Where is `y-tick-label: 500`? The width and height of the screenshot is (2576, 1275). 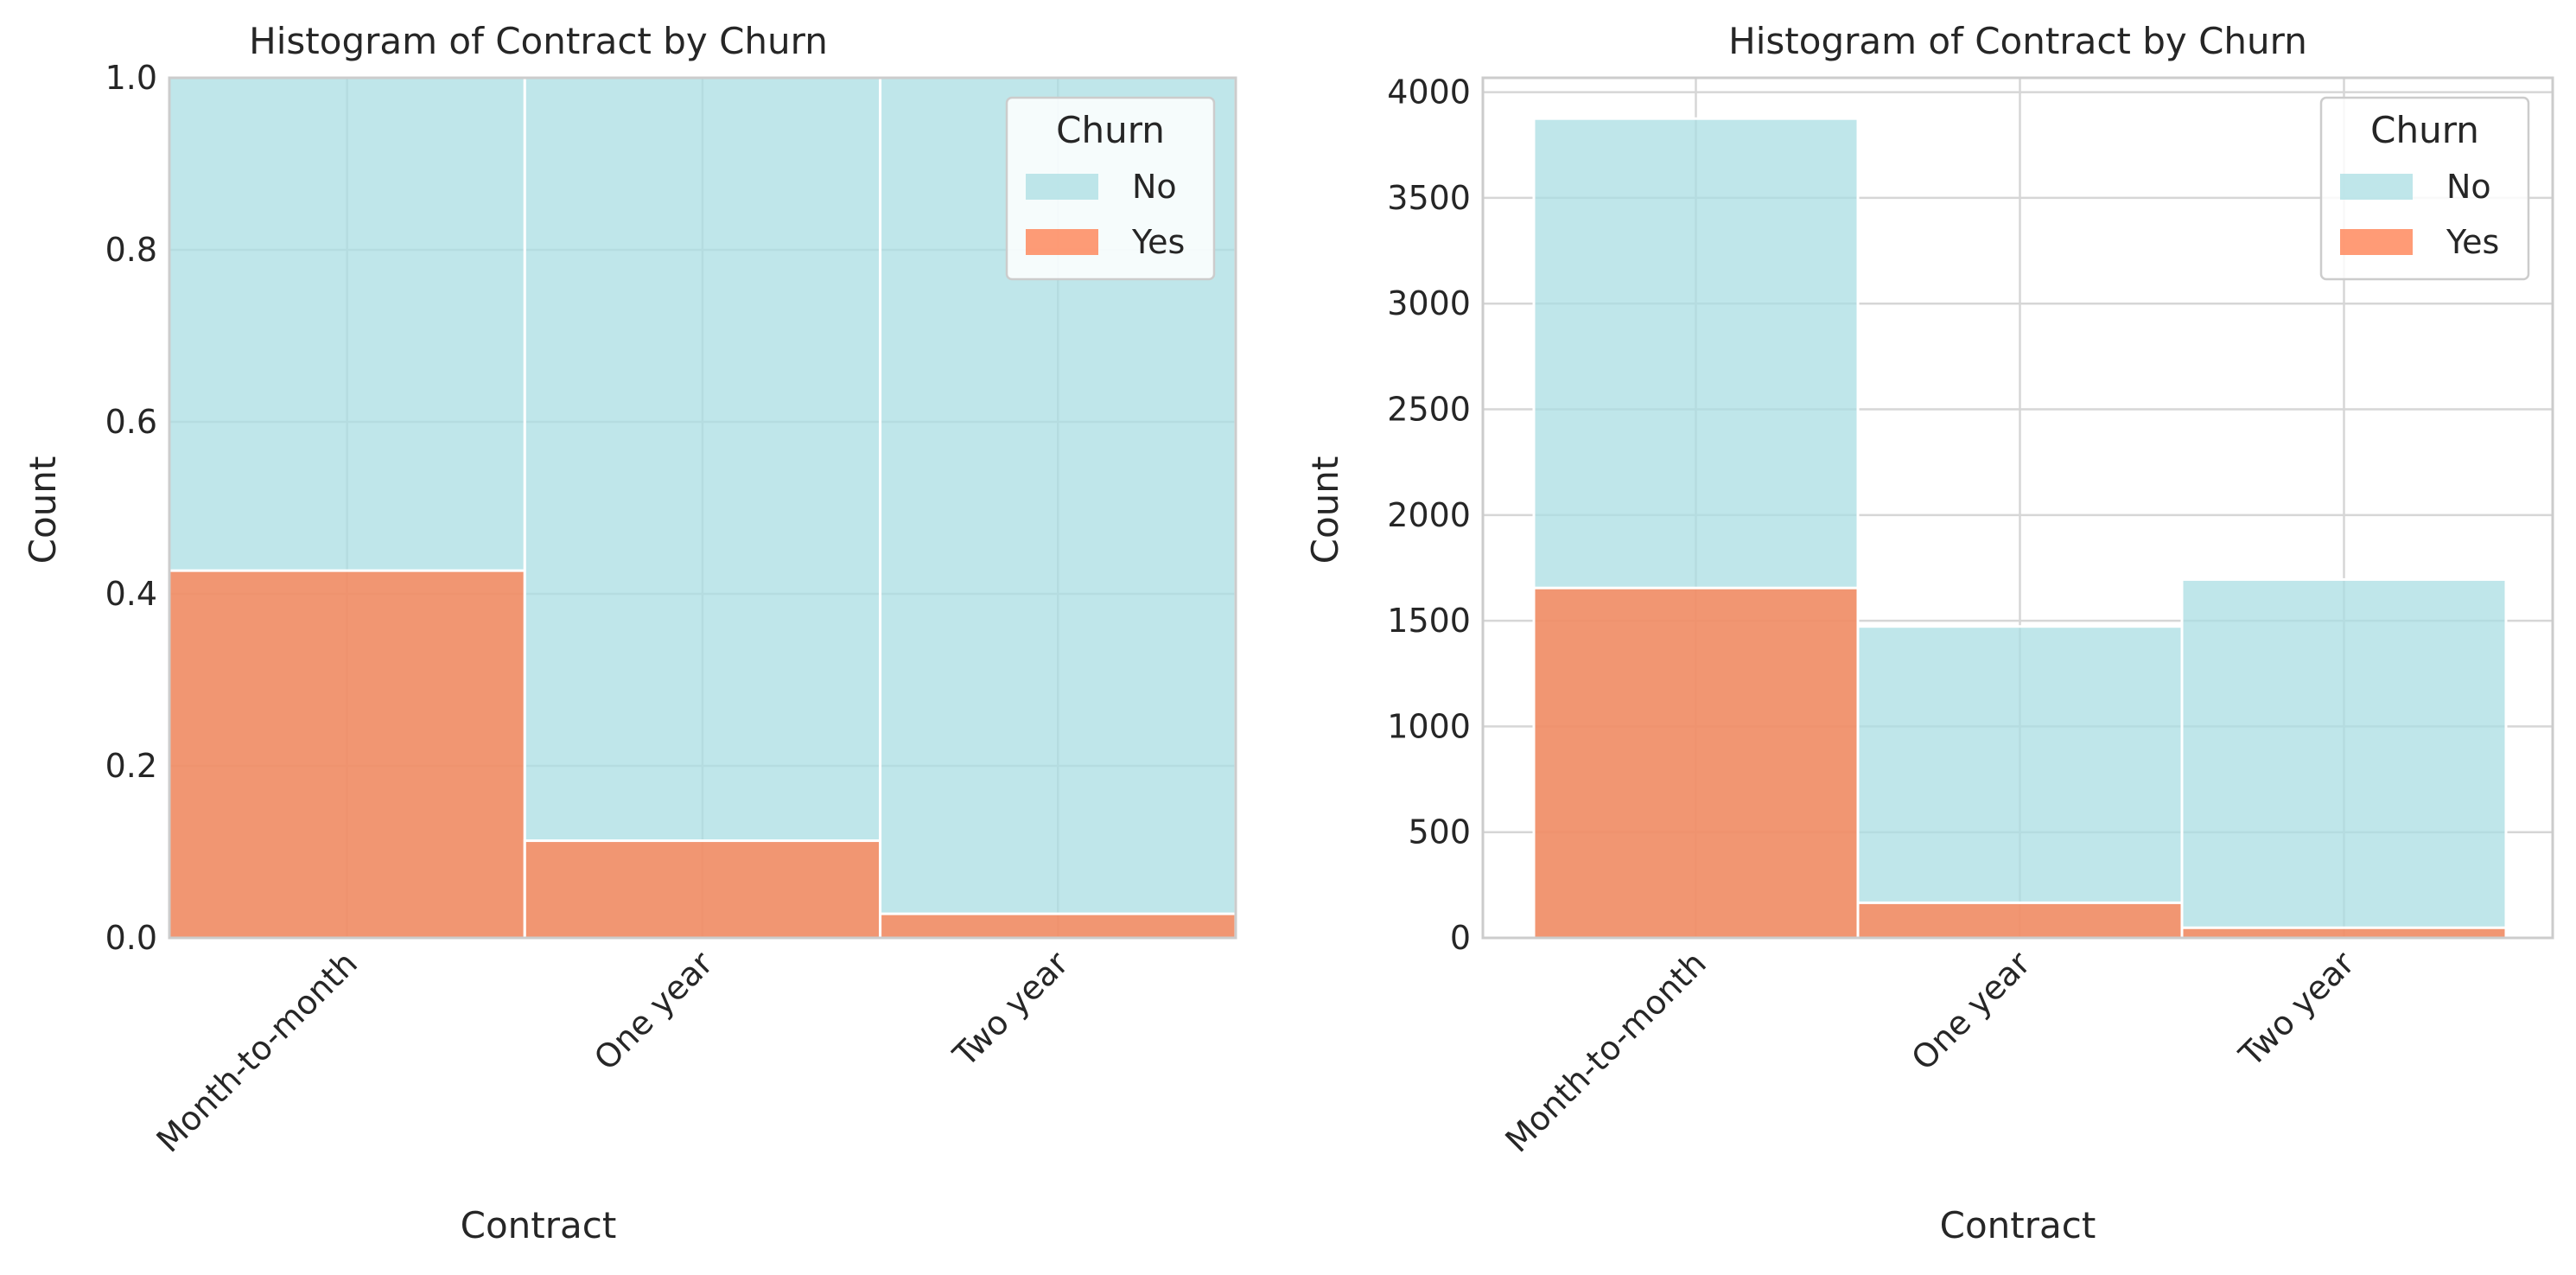 y-tick-label: 500 is located at coordinates (1440, 832).